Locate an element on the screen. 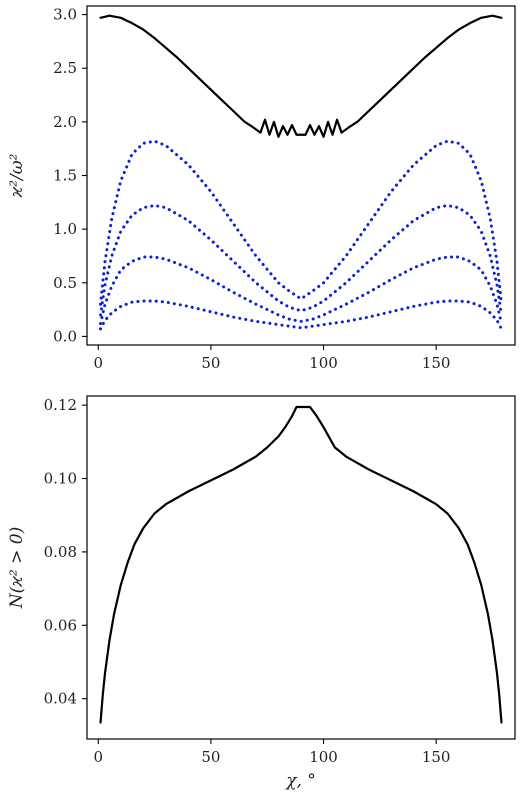 The width and height of the screenshot is (520, 792). top-y-tick-label: 2.5 is located at coordinates (65, 68).